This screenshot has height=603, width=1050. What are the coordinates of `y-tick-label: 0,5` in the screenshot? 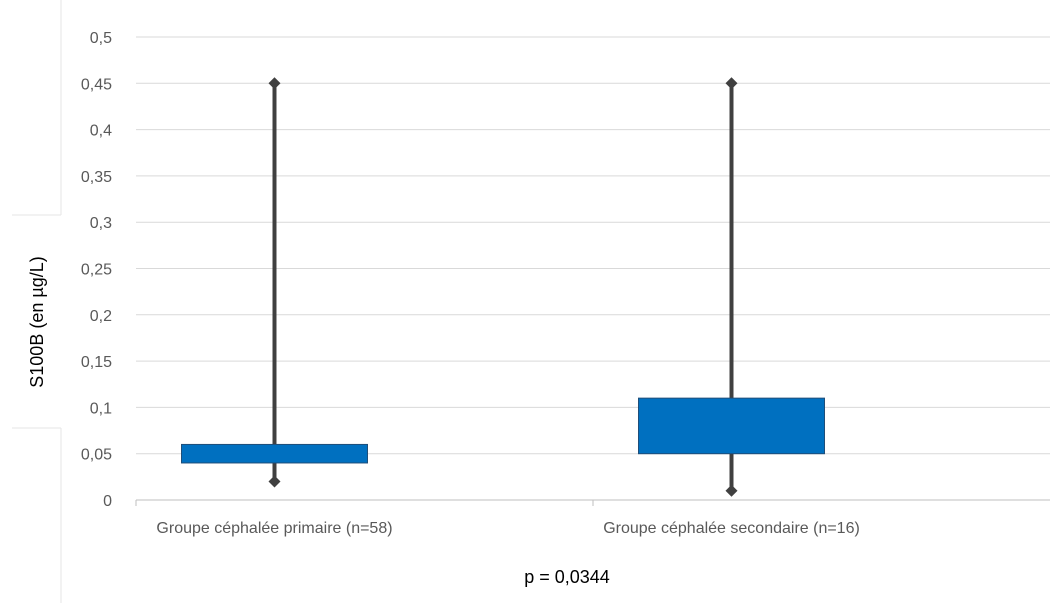 It's located at (101, 38).